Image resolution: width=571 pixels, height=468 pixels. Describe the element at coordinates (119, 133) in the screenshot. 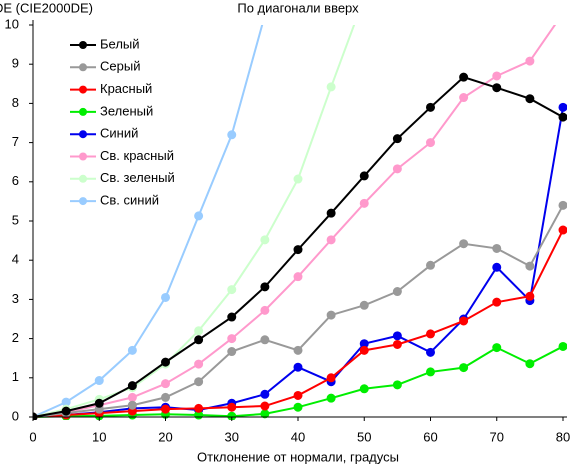

I see `legend-label: Синий` at that location.